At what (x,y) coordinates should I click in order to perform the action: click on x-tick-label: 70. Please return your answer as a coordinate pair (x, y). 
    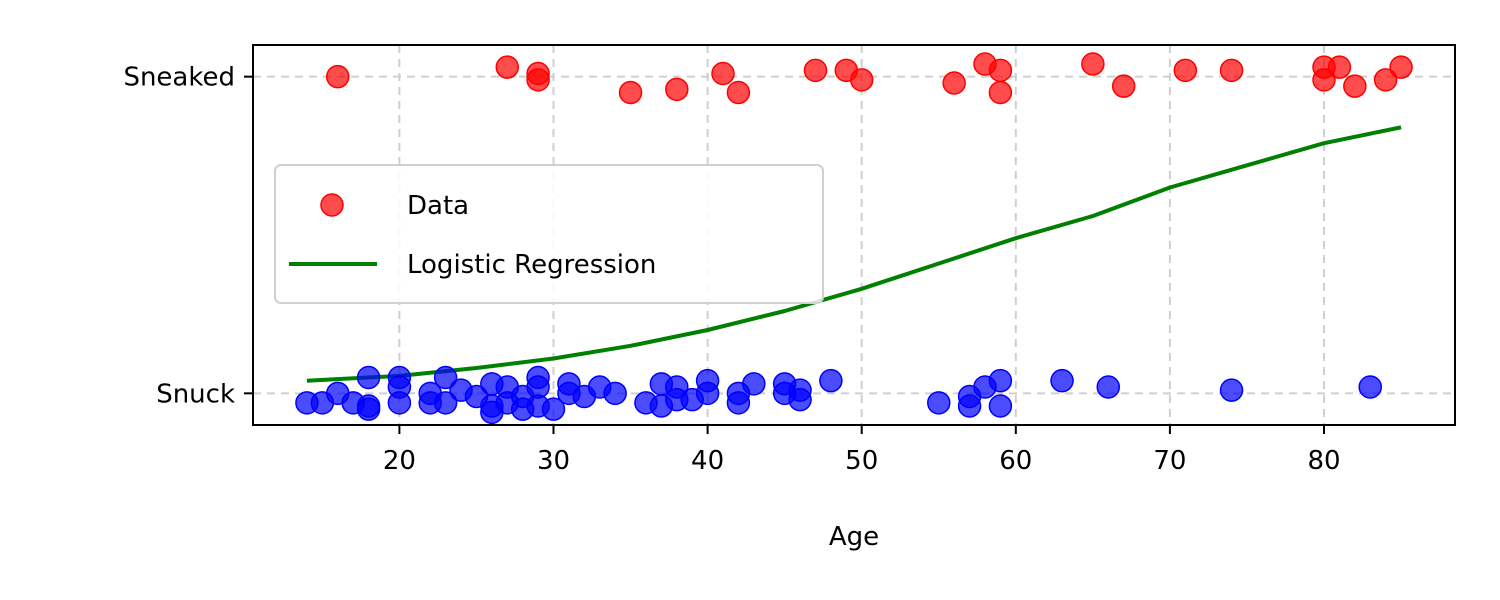
    Looking at the image, I should click on (1169, 461).